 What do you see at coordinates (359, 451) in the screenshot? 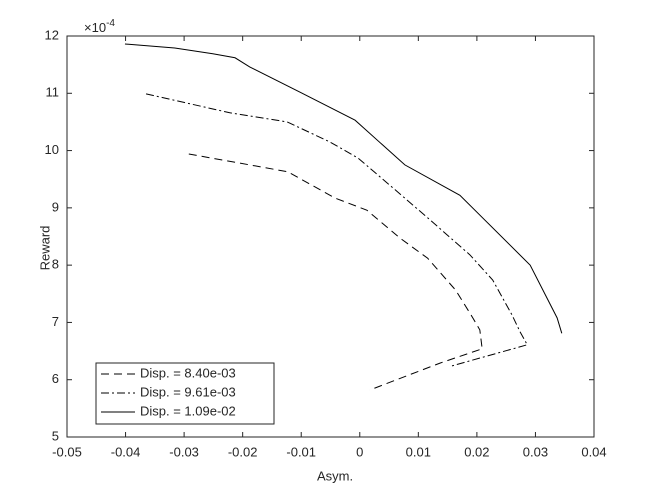
I see `x-tick-label: 0` at bounding box center [359, 451].